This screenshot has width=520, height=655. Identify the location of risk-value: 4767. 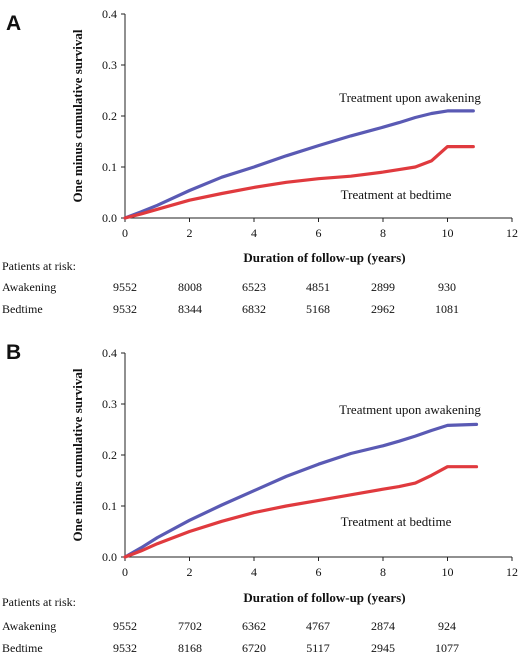
(318, 626).